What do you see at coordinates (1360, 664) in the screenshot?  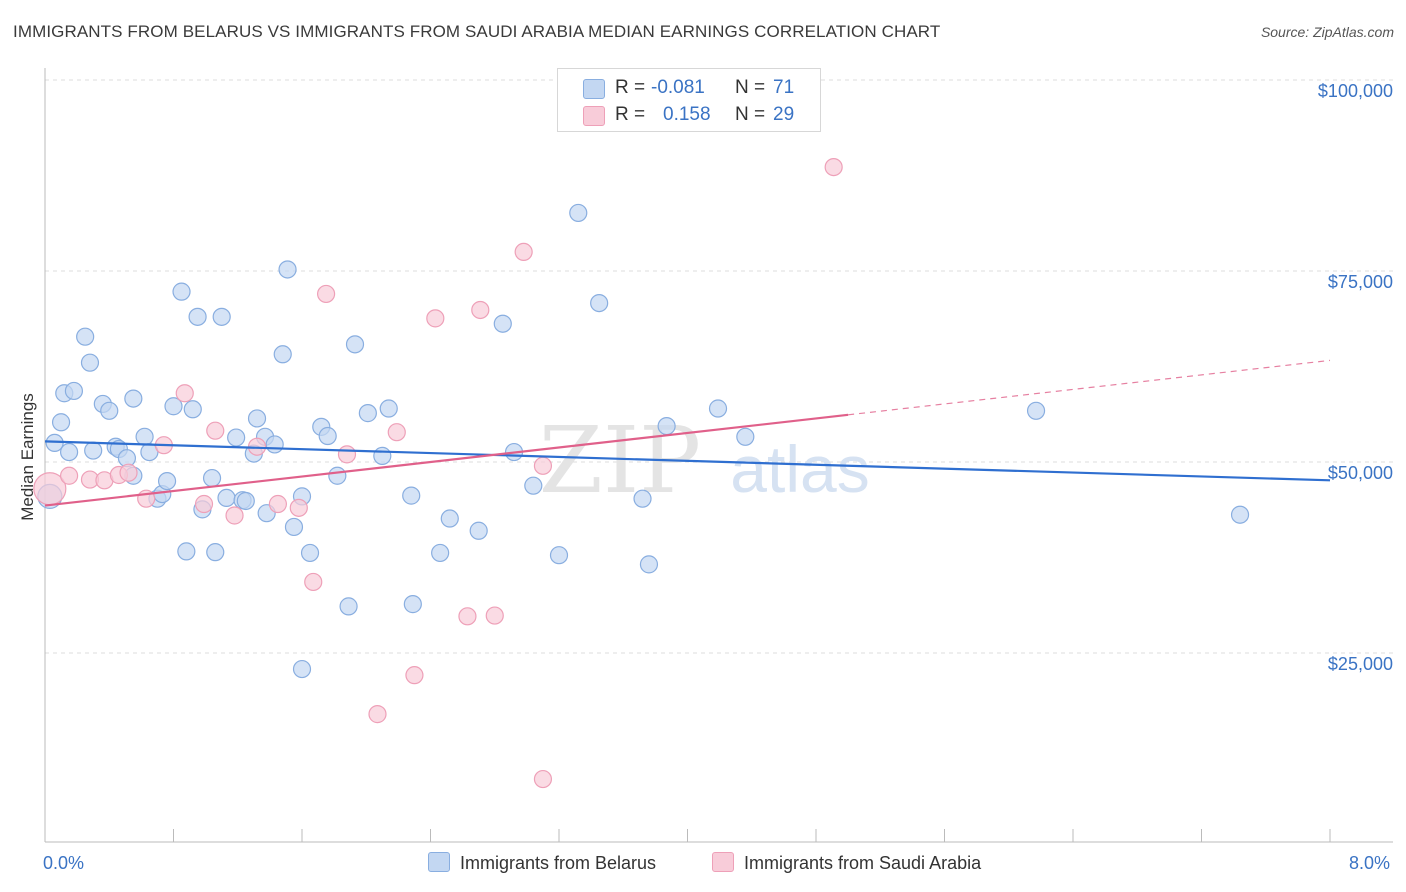 I see `y-tick-label: $25,000` at bounding box center [1360, 664].